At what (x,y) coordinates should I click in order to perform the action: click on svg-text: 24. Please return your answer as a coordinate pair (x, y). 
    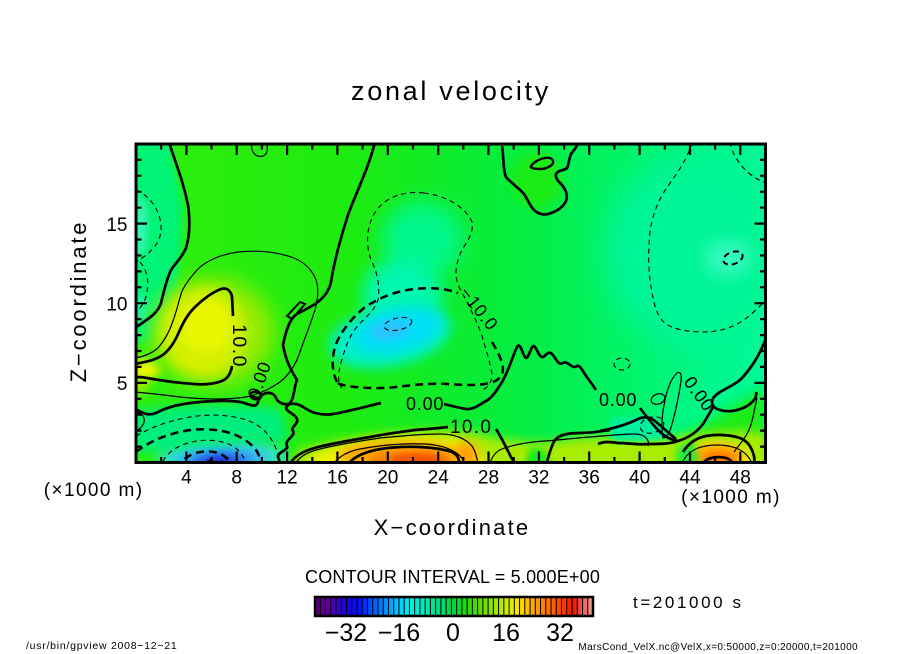
    Looking at the image, I should click on (439, 478).